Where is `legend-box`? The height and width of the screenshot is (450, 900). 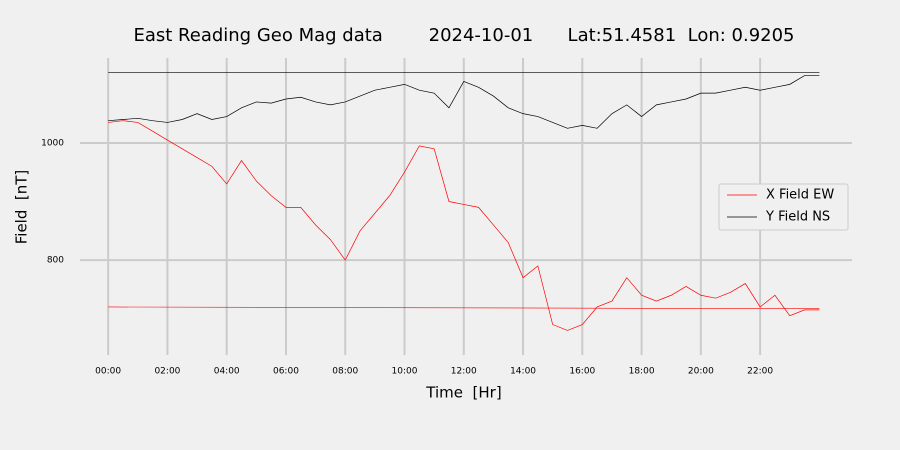 legend-box is located at coordinates (783, 207).